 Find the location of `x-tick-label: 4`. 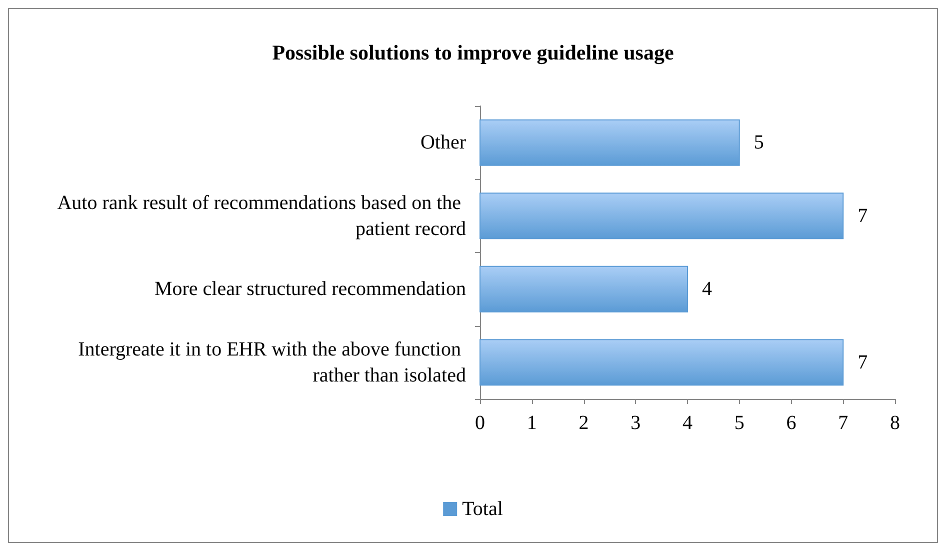

x-tick-label: 4 is located at coordinates (687, 423).